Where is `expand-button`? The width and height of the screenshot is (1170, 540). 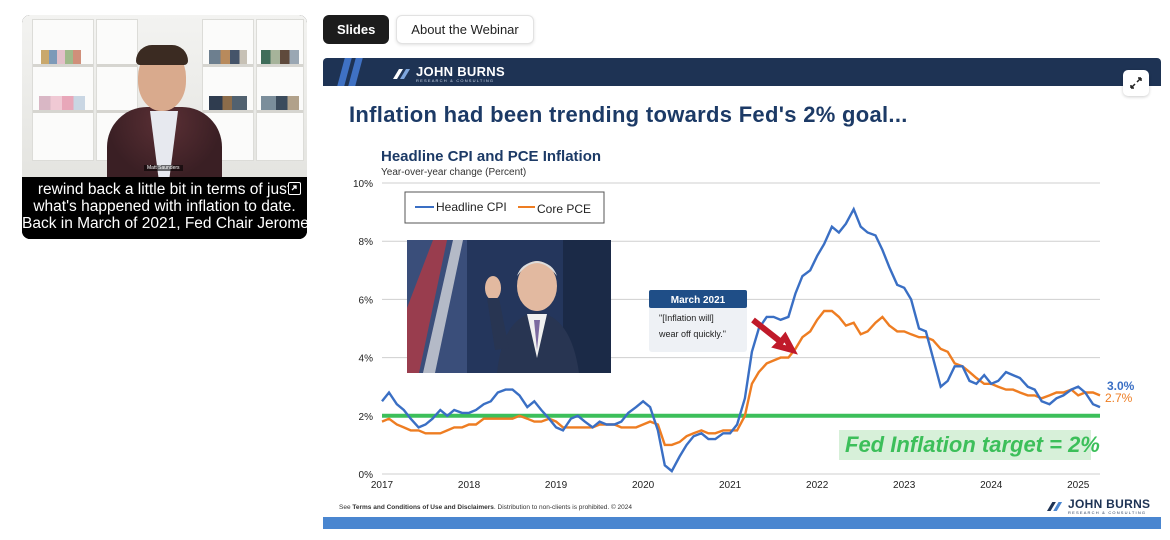 expand-button is located at coordinates (1136, 83).